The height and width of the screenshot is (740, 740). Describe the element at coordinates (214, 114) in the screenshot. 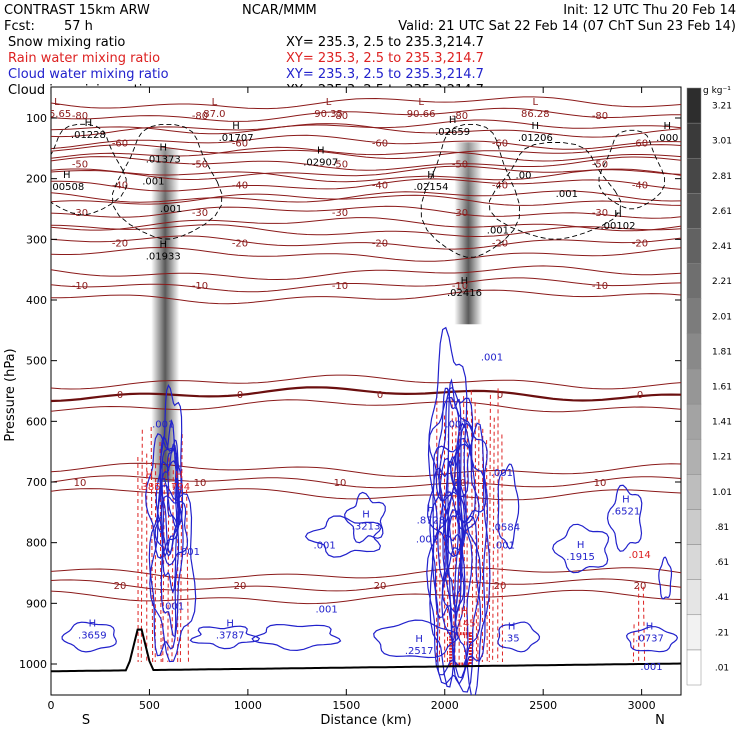

I see `extremum-value: 87.0` at that location.